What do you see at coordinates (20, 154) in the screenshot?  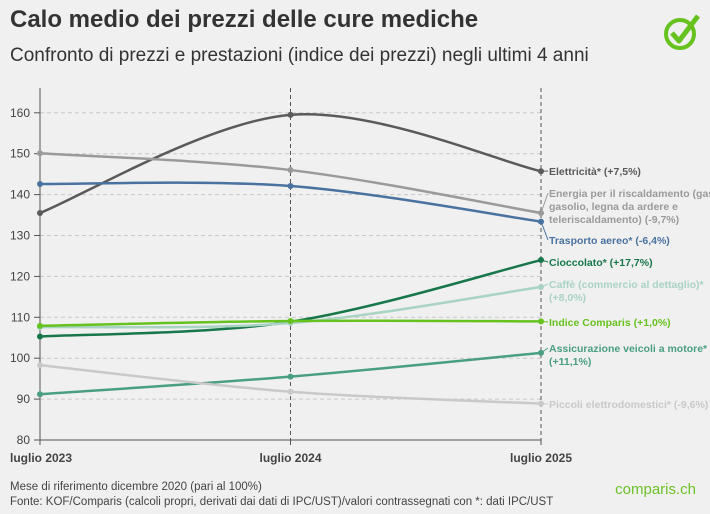 I see `y-tick-label: 150` at bounding box center [20, 154].